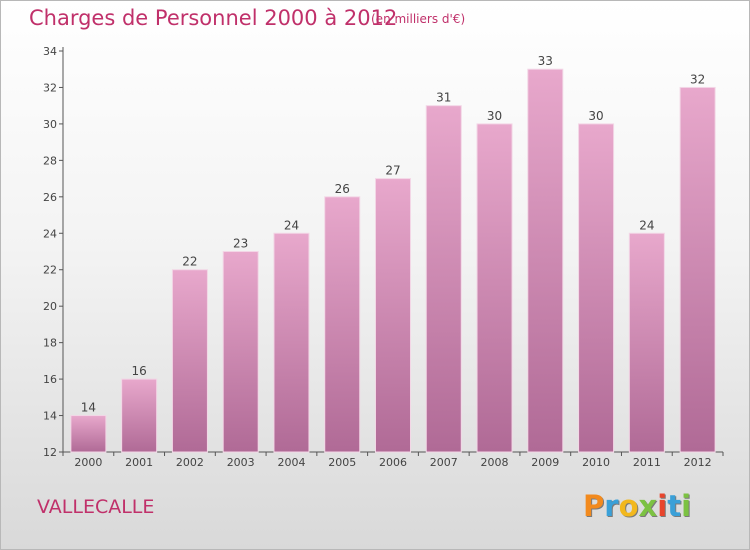 This screenshot has height=550, width=750. I want to click on x-tick-label: 2002, so click(190, 462).